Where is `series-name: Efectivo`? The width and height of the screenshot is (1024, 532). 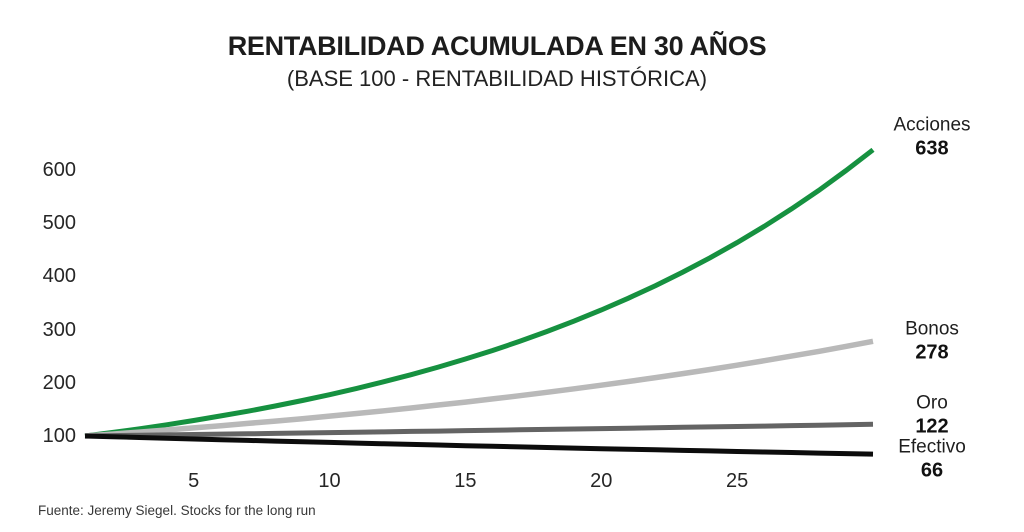 series-name: Efectivo is located at coordinates (932, 447).